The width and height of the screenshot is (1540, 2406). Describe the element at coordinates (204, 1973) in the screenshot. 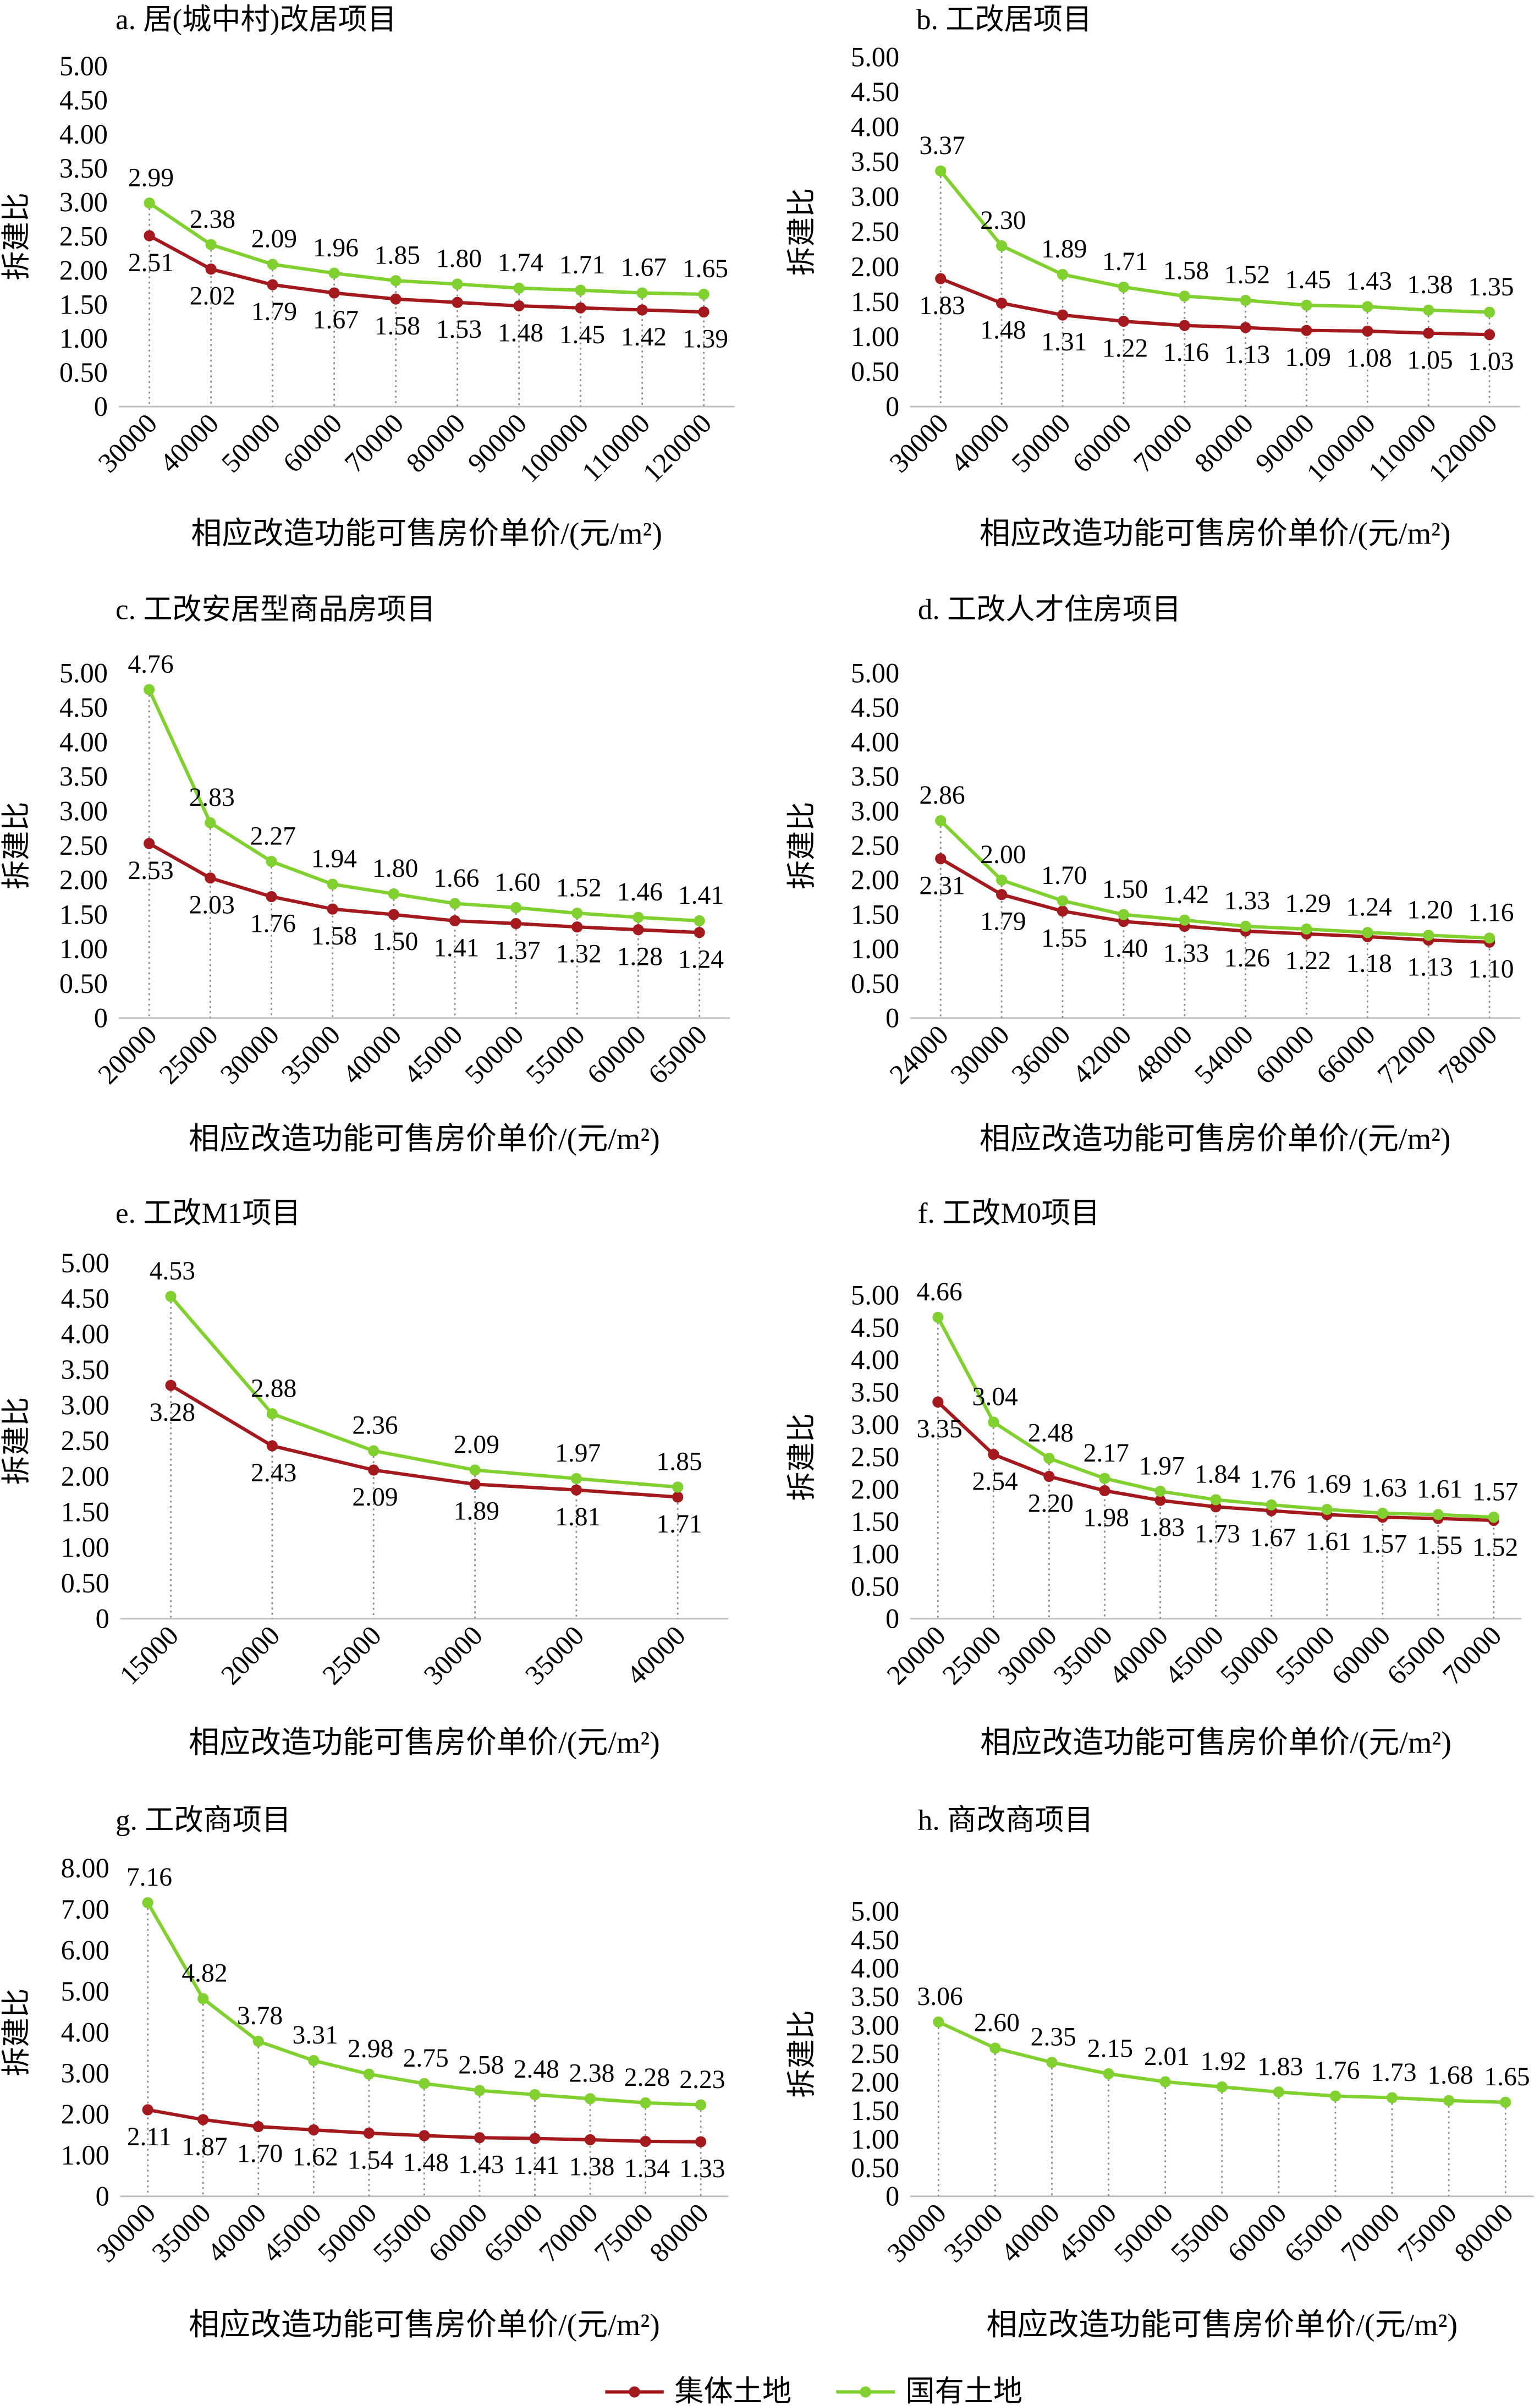

I see `data-label: 4.82` at that location.